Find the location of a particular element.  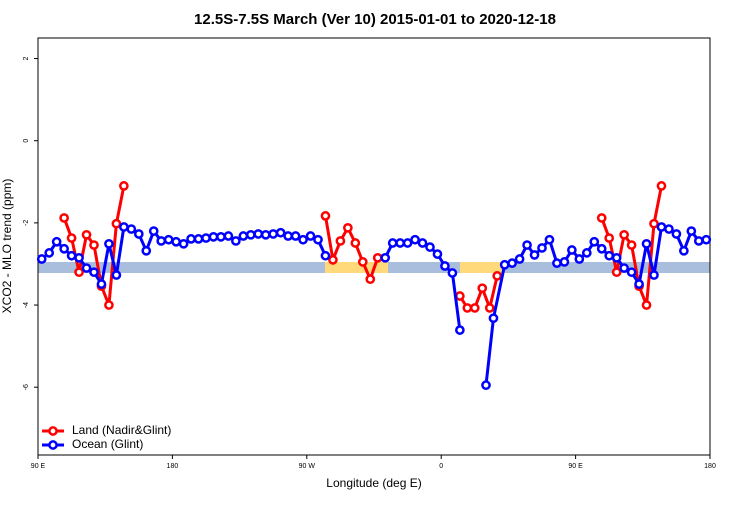

y-tick-label: -2 is located at coordinates (26, 223).